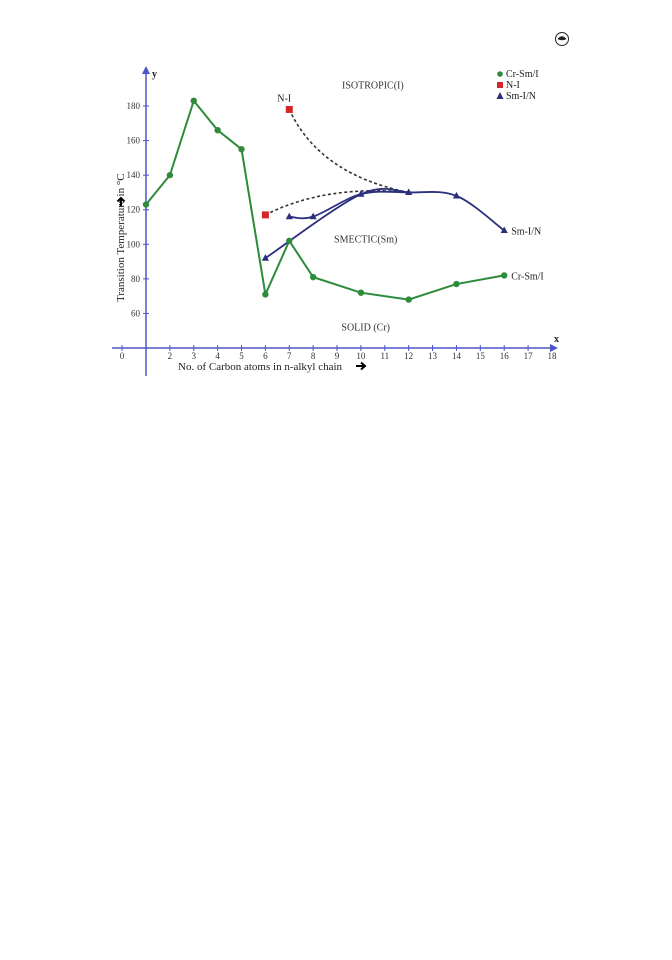 The width and height of the screenshot is (672, 960). Describe the element at coordinates (513, 85) in the screenshot. I see `legend-entry: N-I` at that location.